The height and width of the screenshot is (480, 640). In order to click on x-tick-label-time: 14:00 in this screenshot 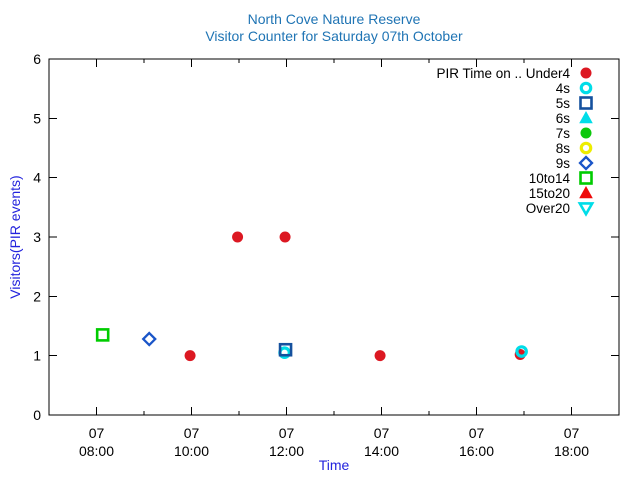, I will do `click(381, 451)`.